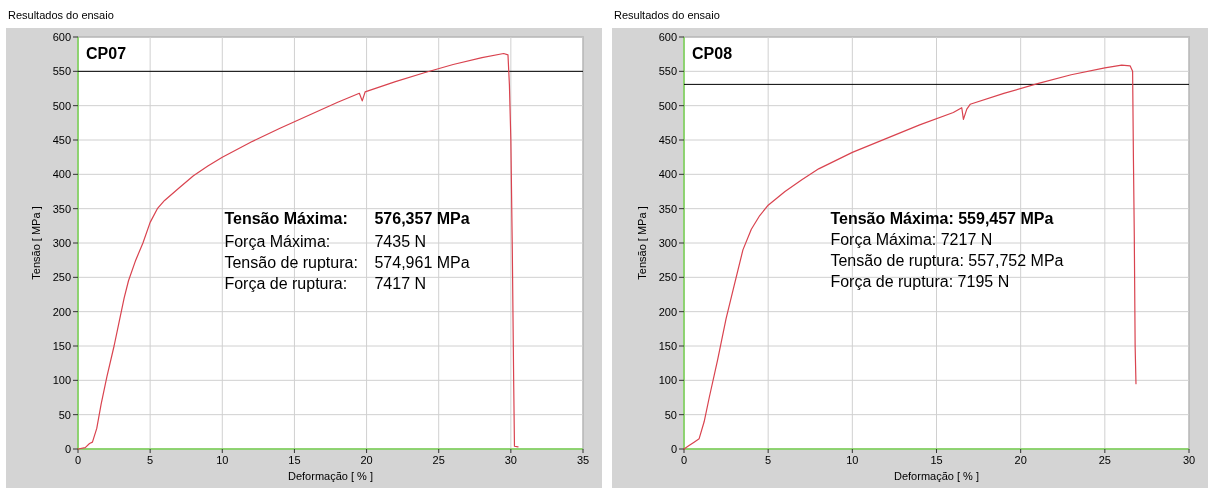 The height and width of the screenshot is (488, 1209). Describe the element at coordinates (422, 219) in the screenshot. I see `annotation: 576,357 MPa` at that location.